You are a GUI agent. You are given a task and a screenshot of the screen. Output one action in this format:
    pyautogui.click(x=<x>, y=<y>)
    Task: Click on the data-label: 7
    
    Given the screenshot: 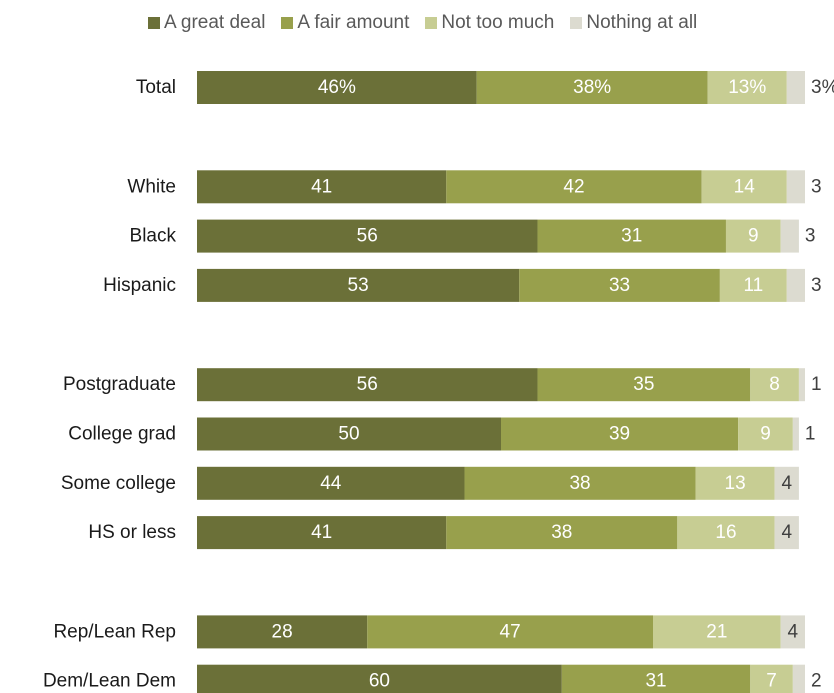 What is the action you would take?
    pyautogui.click(x=771, y=681)
    